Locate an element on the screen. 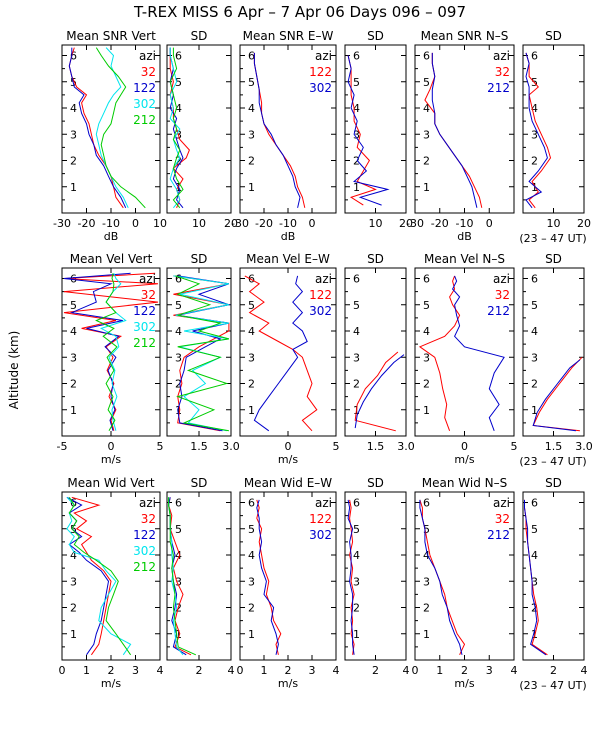 The image size is (600, 750). x-tick-label: 3 is located at coordinates (135, 670).